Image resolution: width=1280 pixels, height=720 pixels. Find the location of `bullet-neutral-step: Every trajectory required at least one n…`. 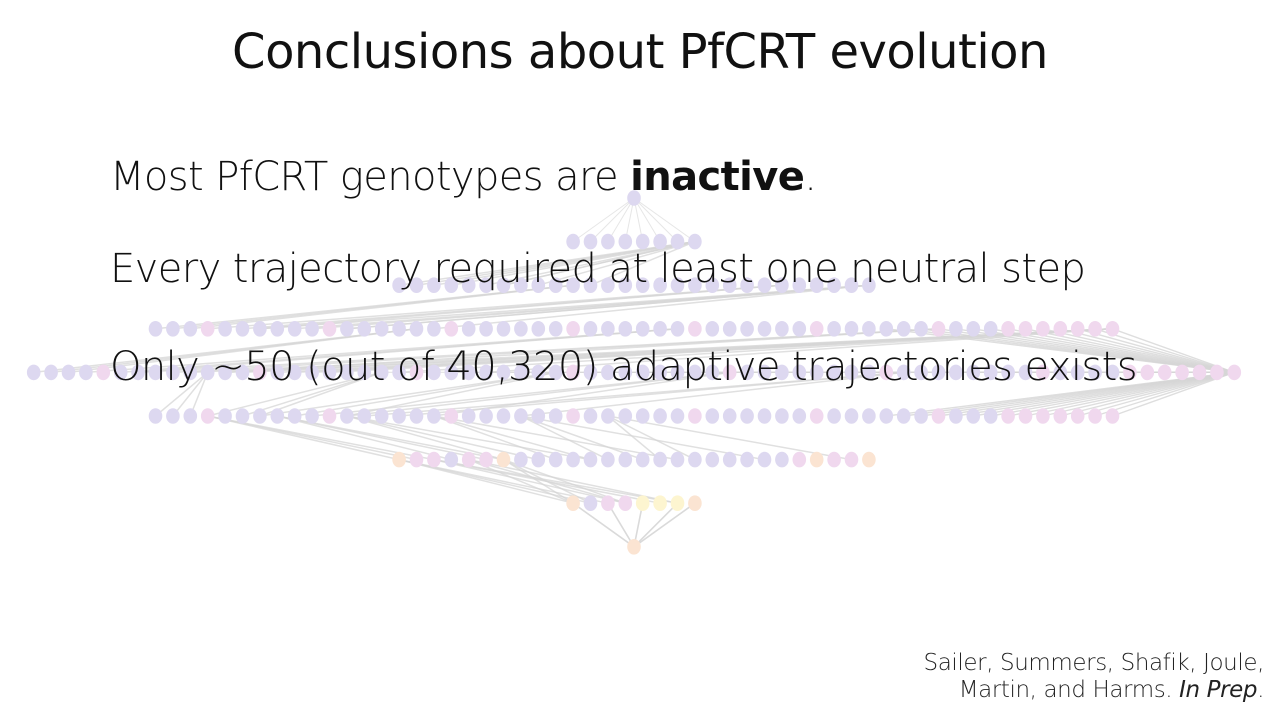

bullet-neutral-step: Every trajectory required at least one n… is located at coordinates (598, 269).